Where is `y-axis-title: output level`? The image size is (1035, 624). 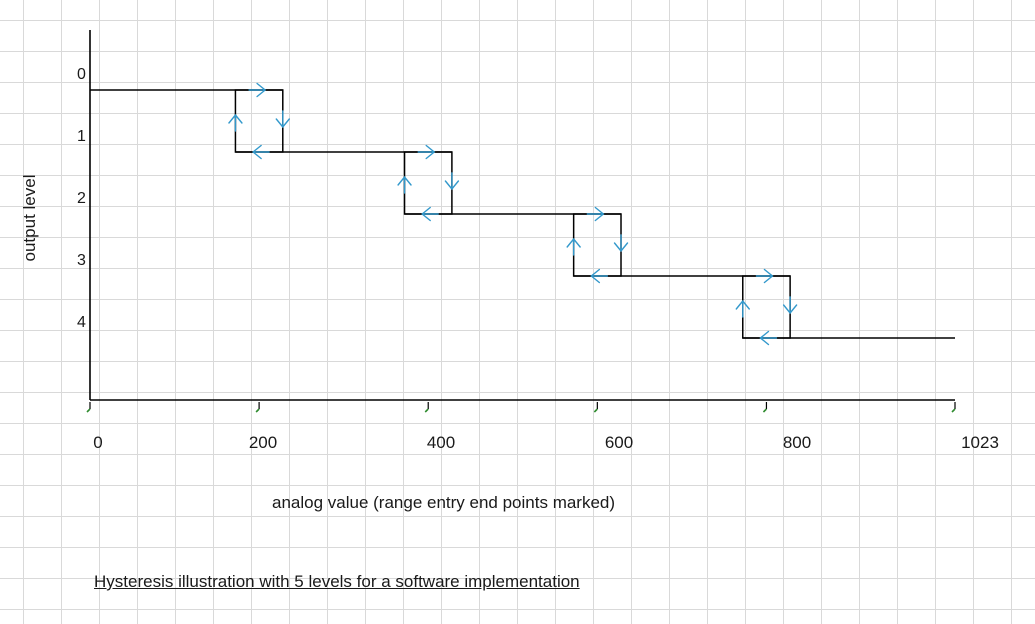 y-axis-title: output level is located at coordinates (29, 218).